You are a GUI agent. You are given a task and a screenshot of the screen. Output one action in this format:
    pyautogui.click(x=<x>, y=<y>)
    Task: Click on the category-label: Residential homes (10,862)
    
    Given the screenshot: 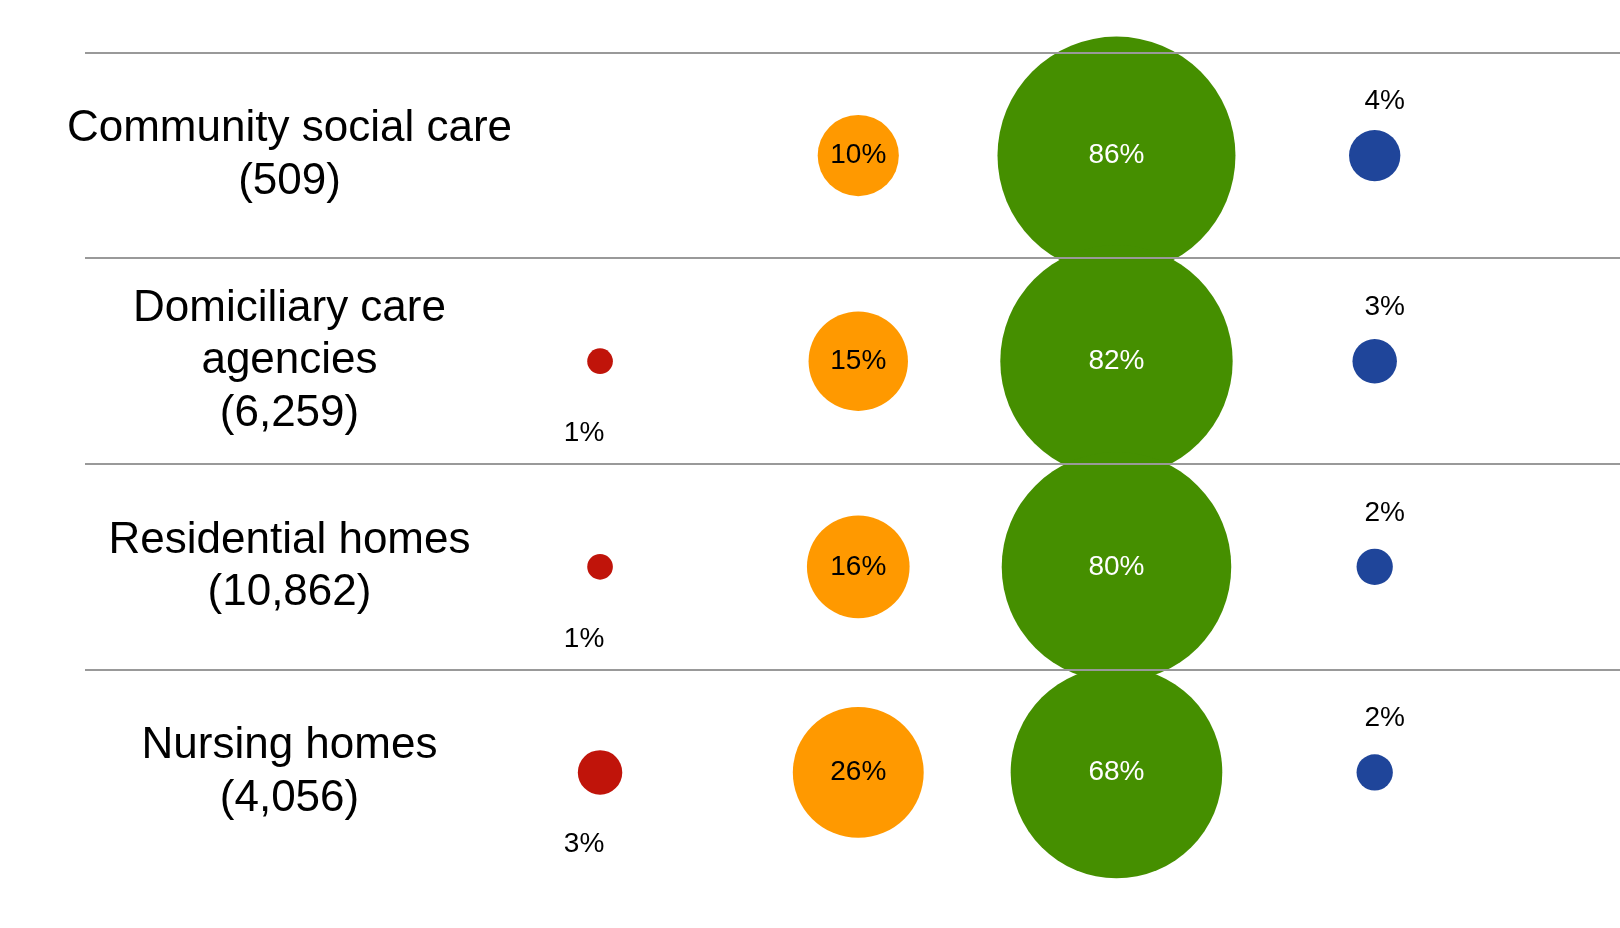 What is the action you would take?
    pyautogui.click(x=289, y=563)
    